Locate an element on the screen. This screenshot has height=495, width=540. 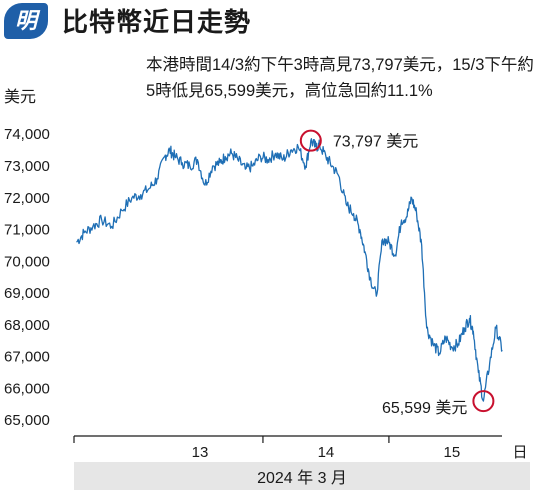
x-axis-title-band: 2024 年 3 月 is located at coordinates (302, 476).